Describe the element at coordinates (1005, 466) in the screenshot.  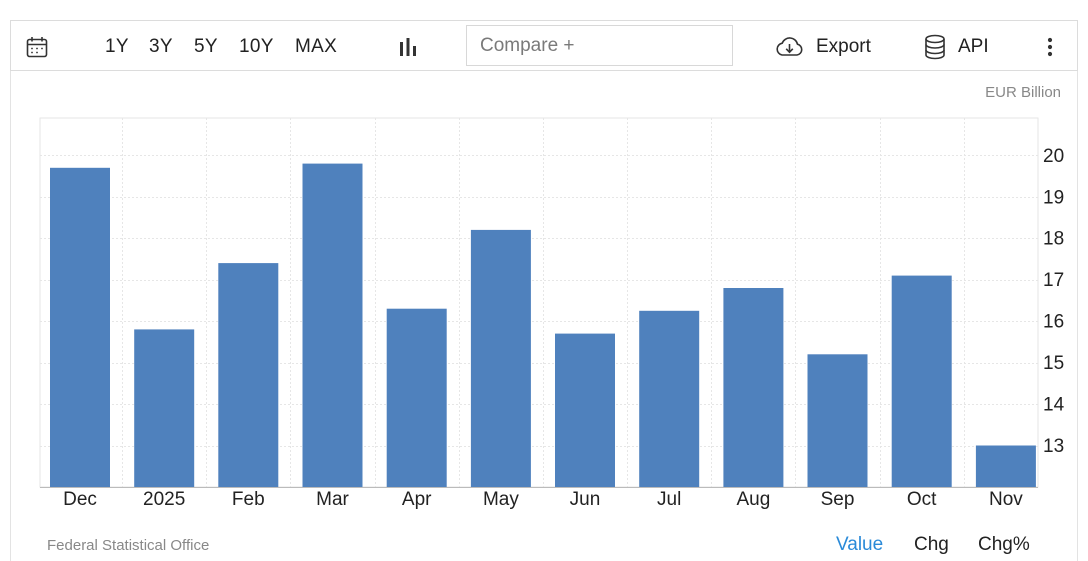
I see `bar-nov` at that location.